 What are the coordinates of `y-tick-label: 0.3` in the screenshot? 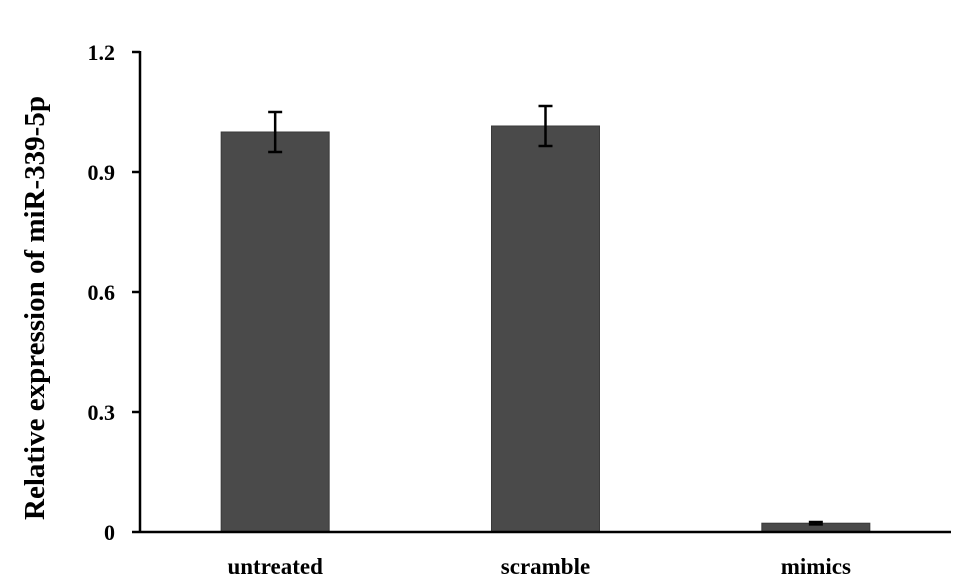 It's located at (102, 412).